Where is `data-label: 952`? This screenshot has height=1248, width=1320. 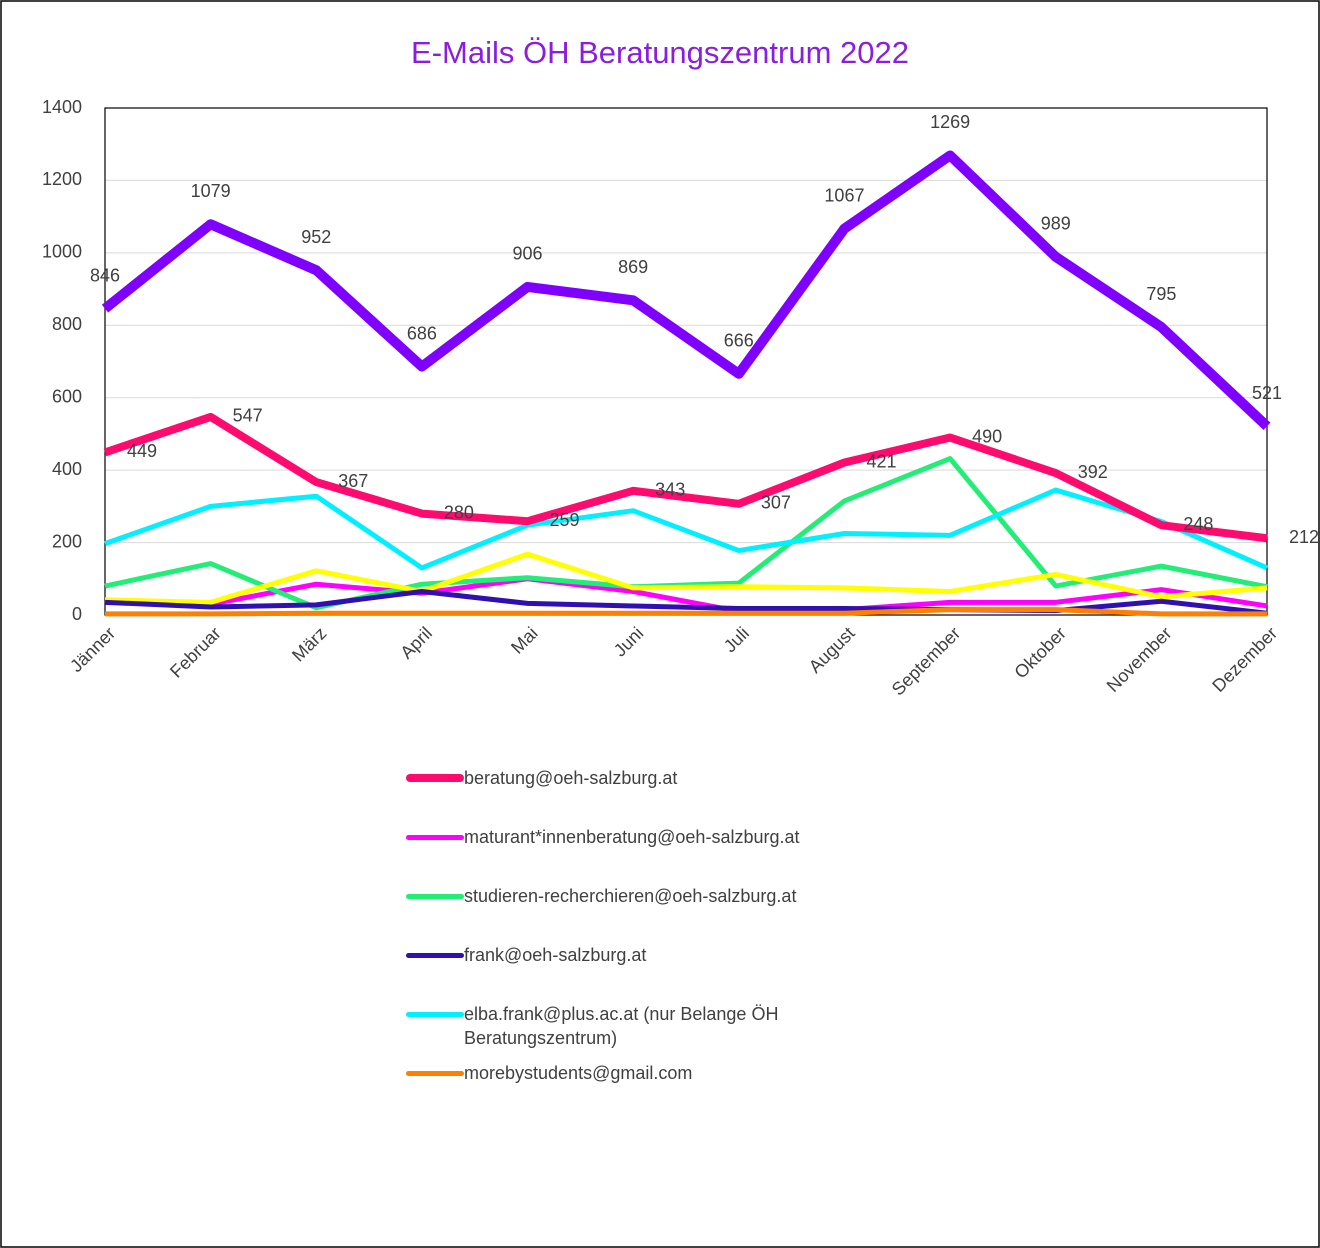
data-label: 952 is located at coordinates (316, 237).